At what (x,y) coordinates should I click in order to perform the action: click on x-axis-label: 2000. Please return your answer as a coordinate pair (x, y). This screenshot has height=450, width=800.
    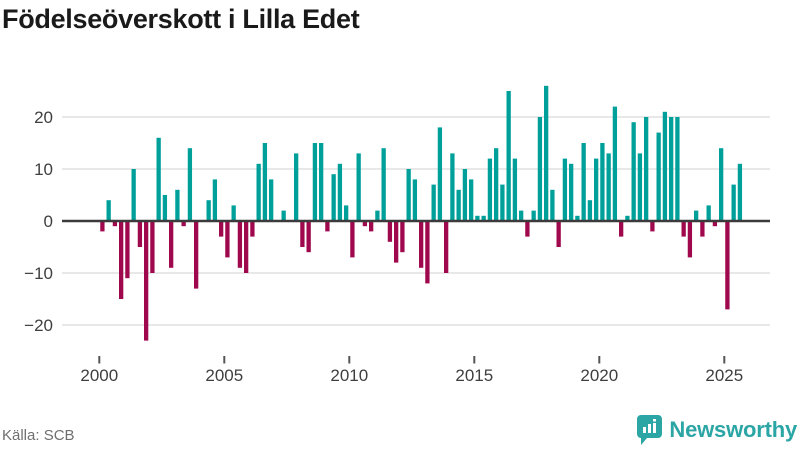
    Looking at the image, I should click on (99, 375).